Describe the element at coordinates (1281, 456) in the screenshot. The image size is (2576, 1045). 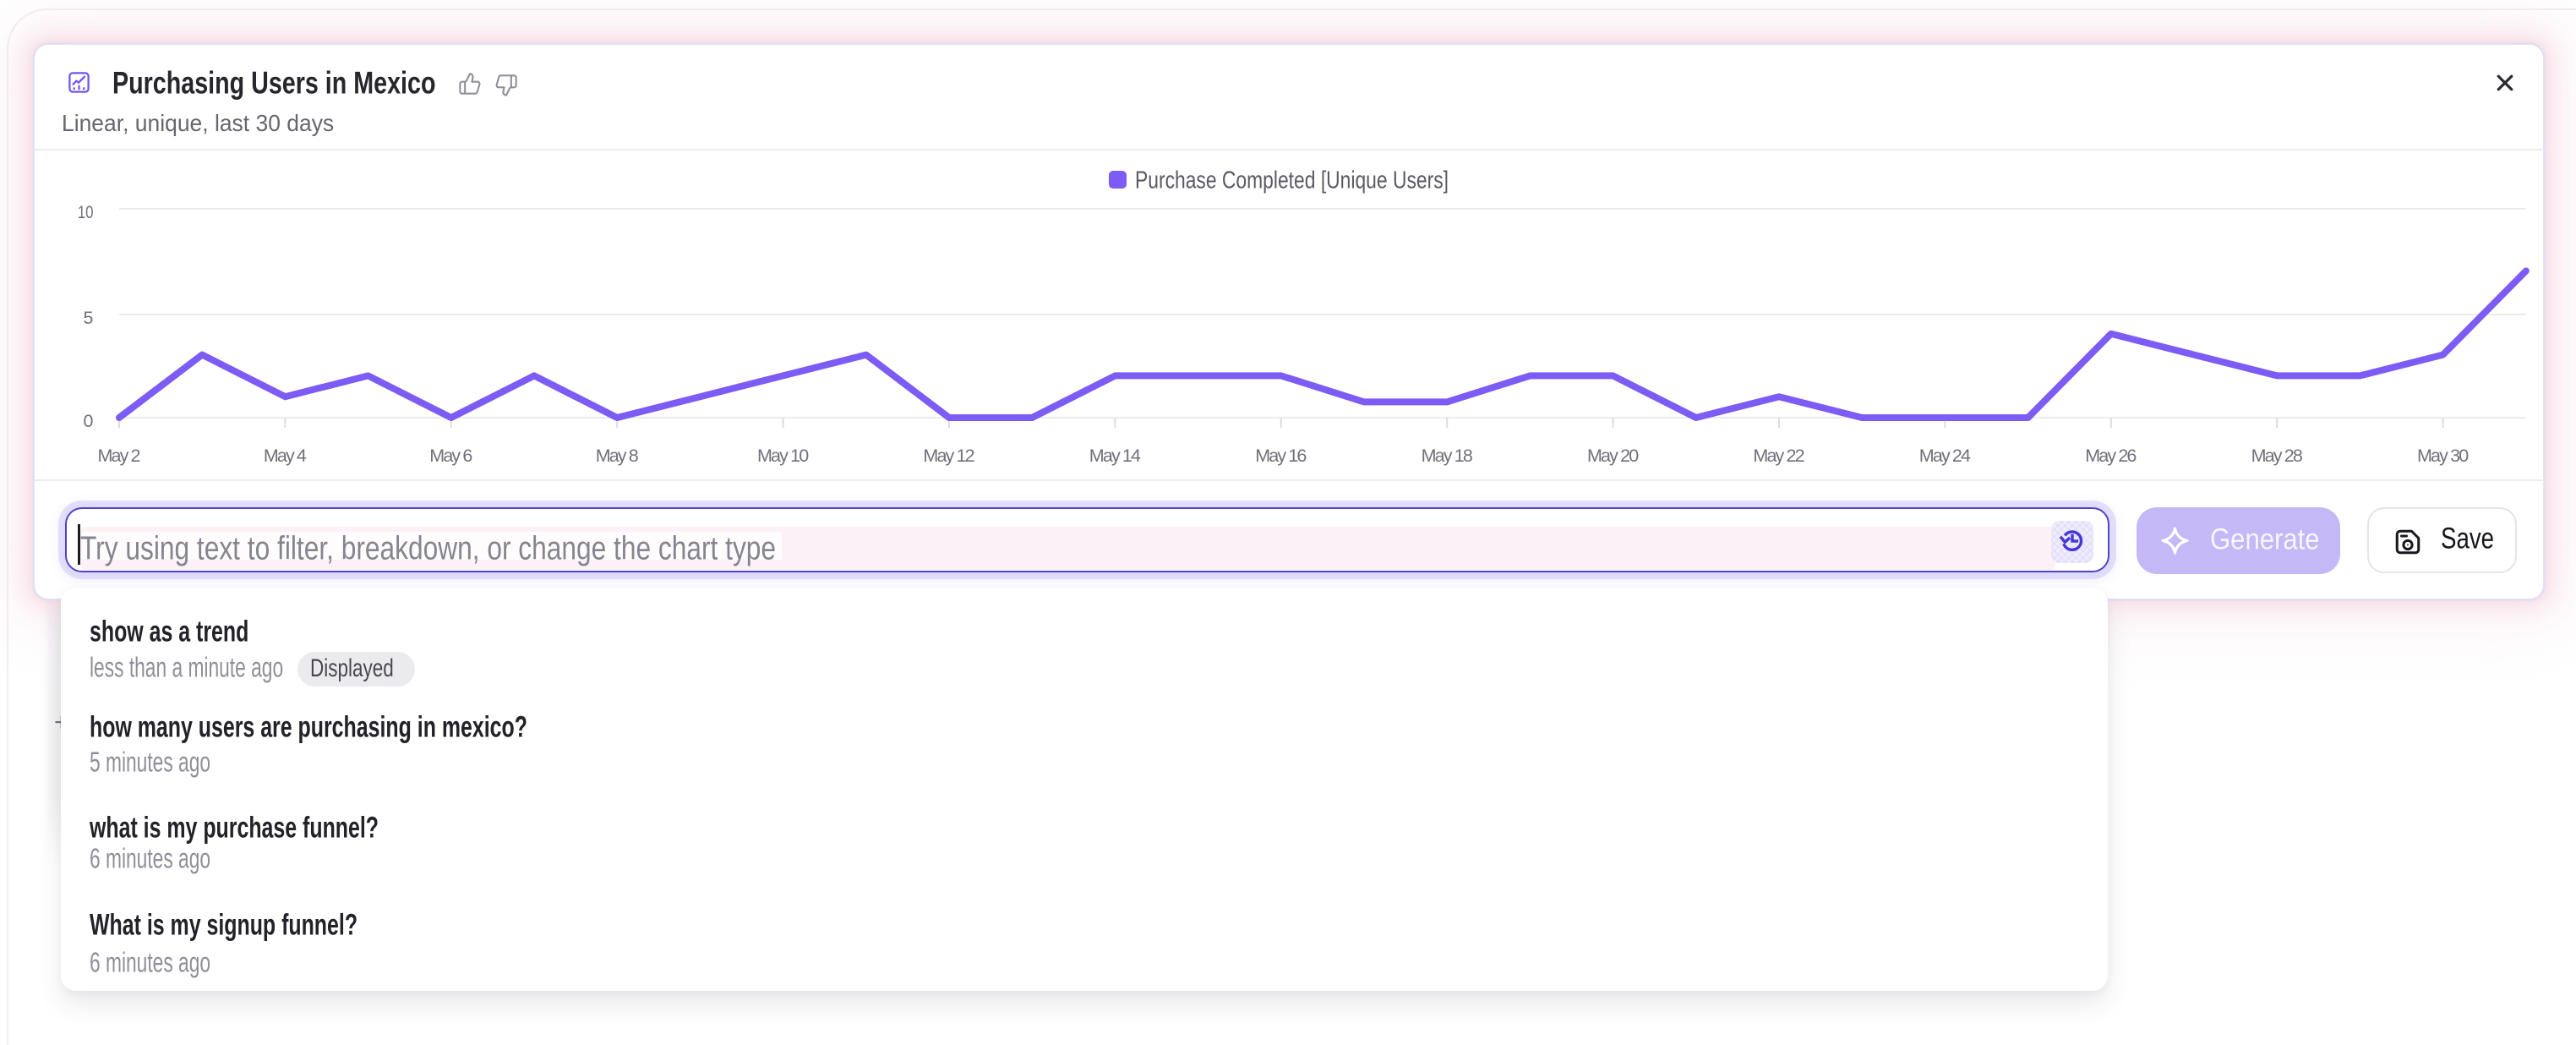
I see `svg-text: May 16` at that location.